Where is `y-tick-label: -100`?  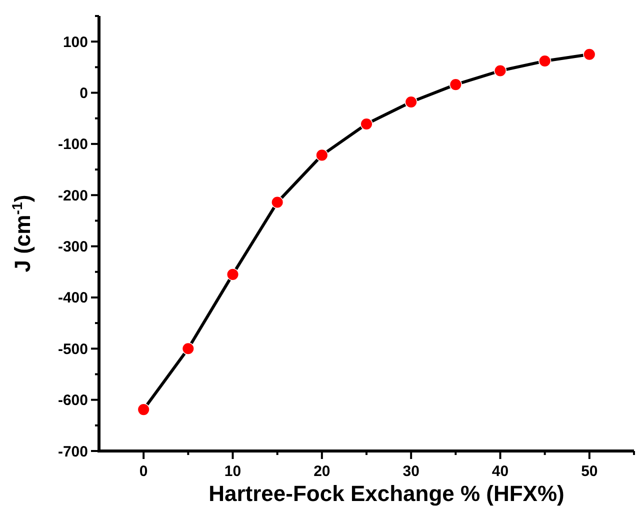
y-tick-label: -100 is located at coordinates (73, 145).